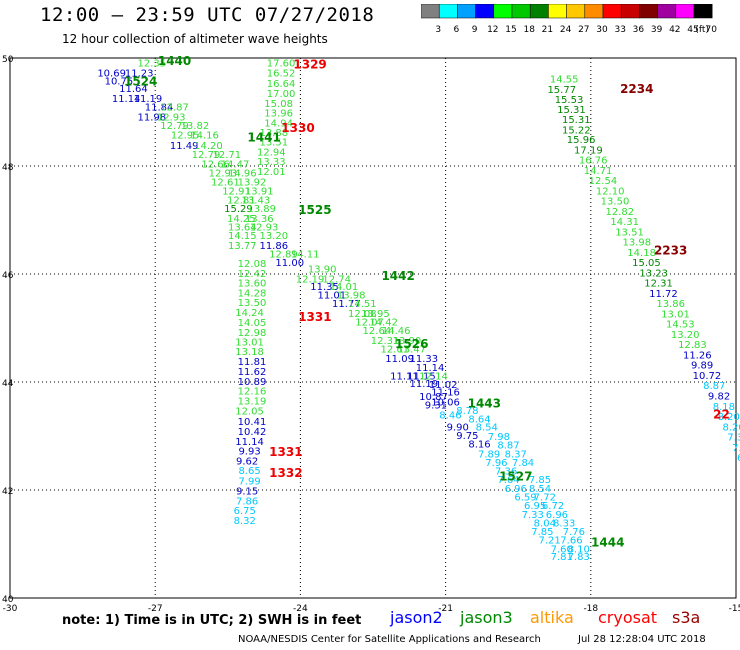  I want to click on swh-value-label: 7.81, so click(562, 557).